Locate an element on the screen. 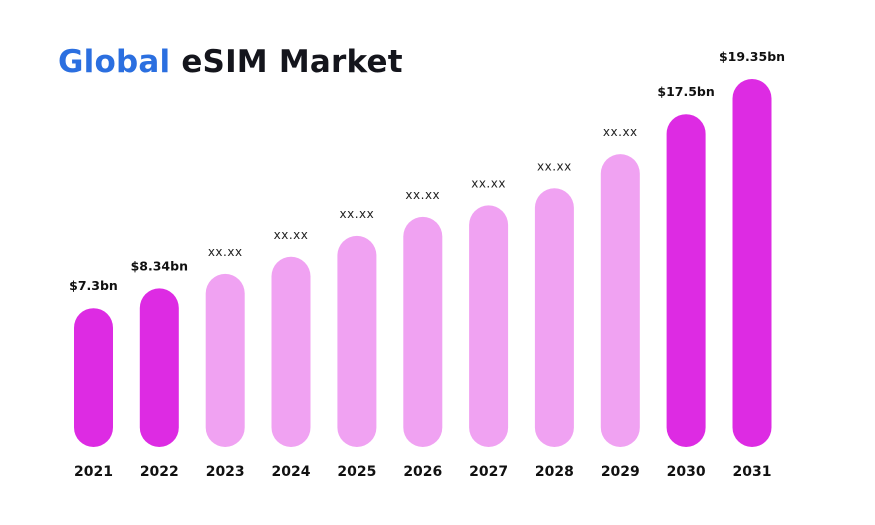  value-label-2030: $17.5bn is located at coordinates (685, 91).